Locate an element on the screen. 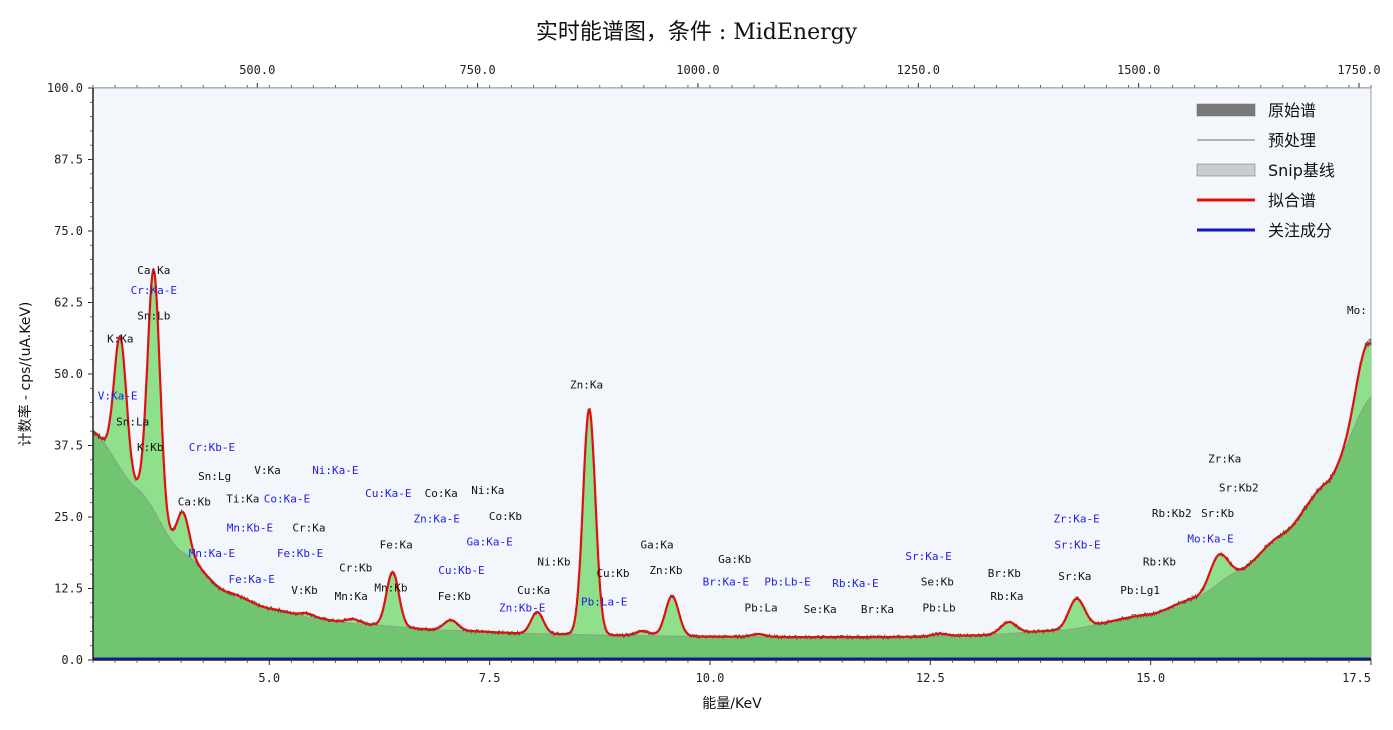 The image size is (1393, 730). peak-label: Fe:Kb is located at coordinates (454, 596).